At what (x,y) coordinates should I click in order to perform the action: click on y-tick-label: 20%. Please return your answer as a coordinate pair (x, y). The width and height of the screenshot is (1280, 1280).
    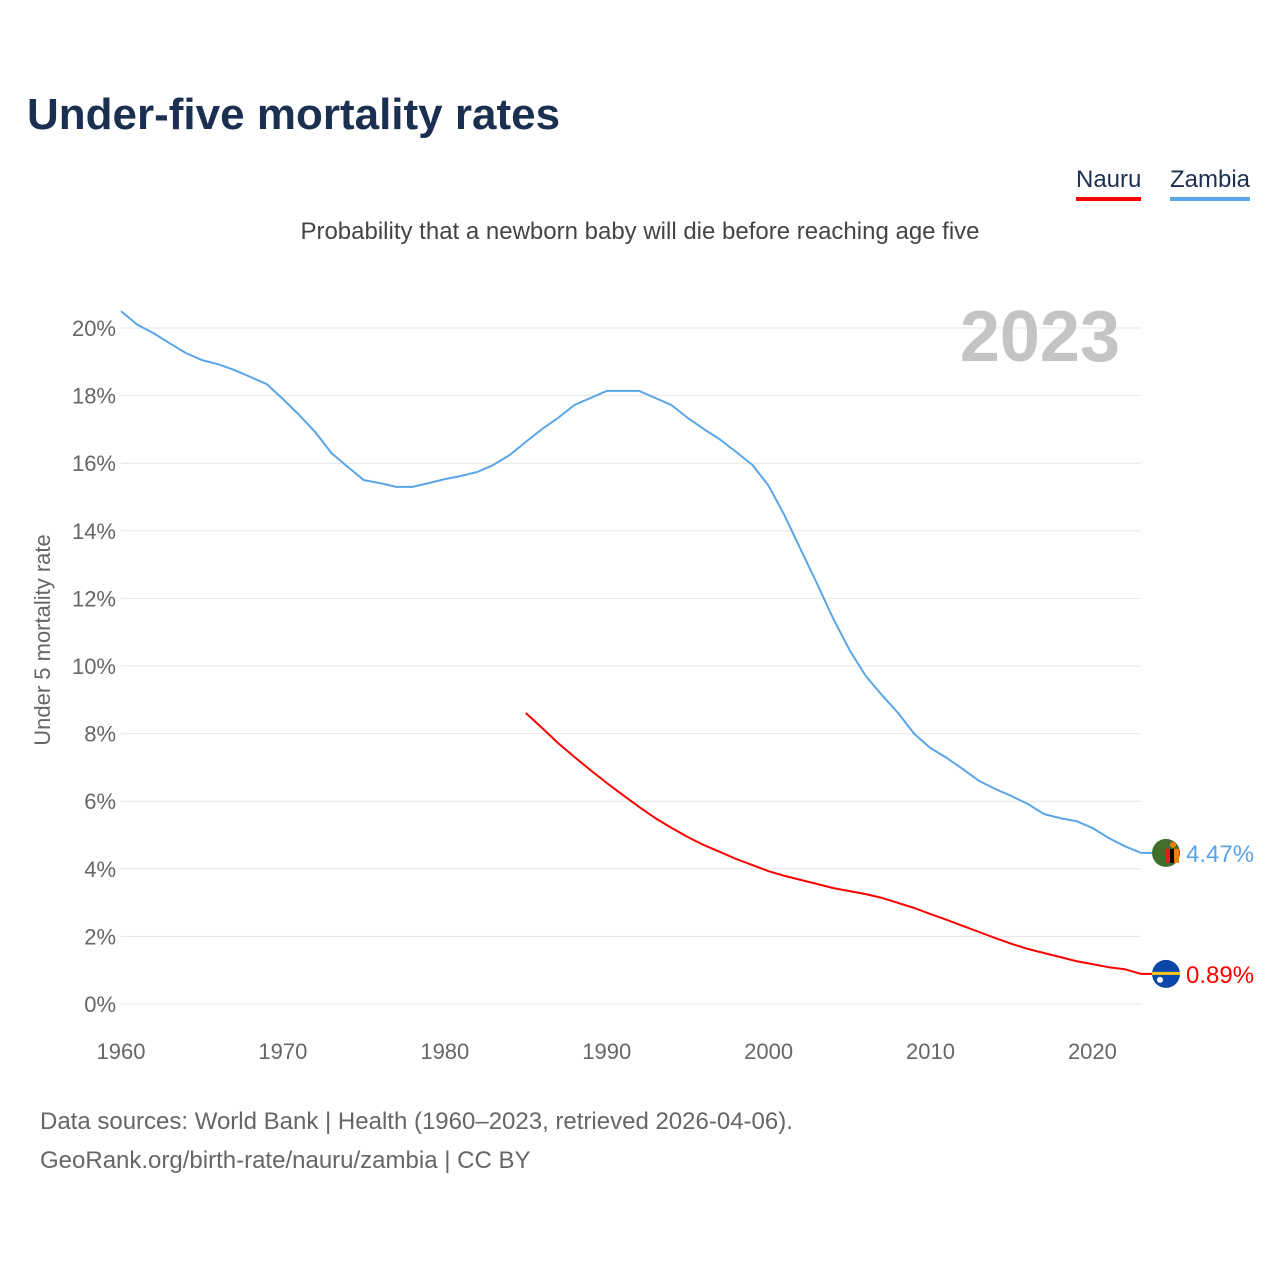
    Looking at the image, I should click on (94, 328).